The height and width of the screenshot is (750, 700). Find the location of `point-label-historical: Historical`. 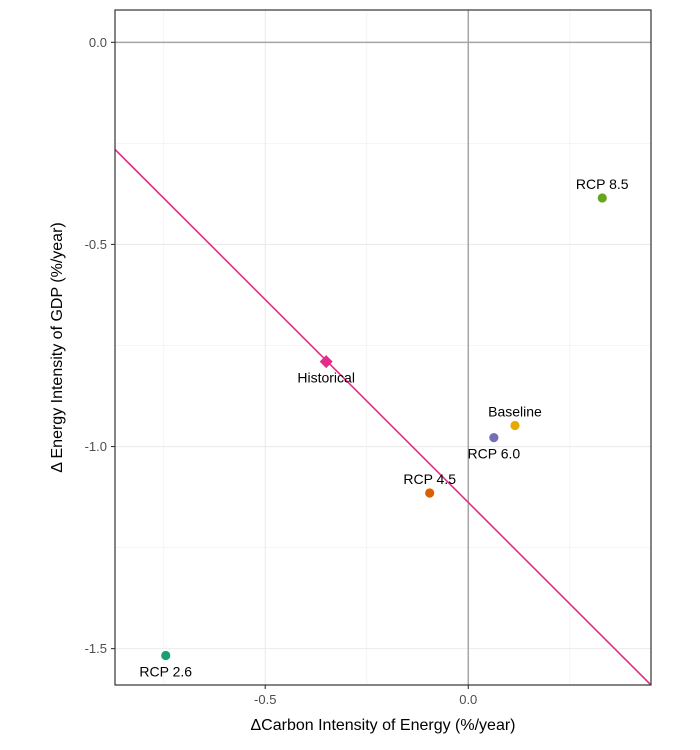

point-label-historical: Historical is located at coordinates (326, 378).